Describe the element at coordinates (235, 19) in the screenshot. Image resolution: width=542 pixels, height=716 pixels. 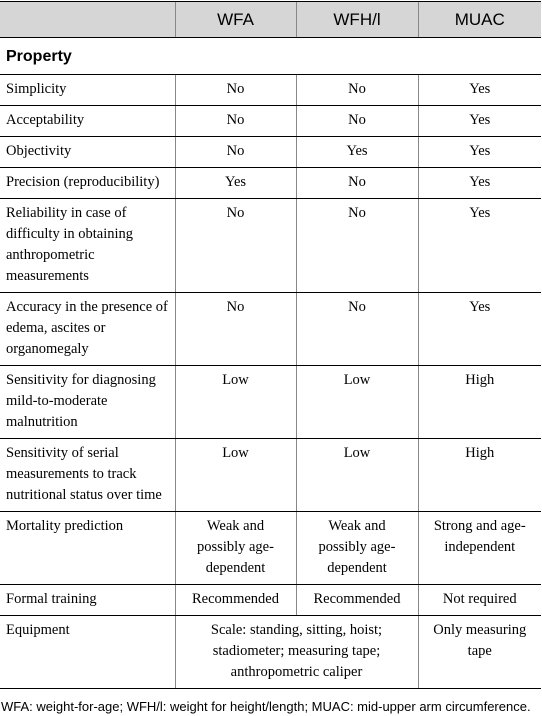
I see `header-cell: WFA` at that location.